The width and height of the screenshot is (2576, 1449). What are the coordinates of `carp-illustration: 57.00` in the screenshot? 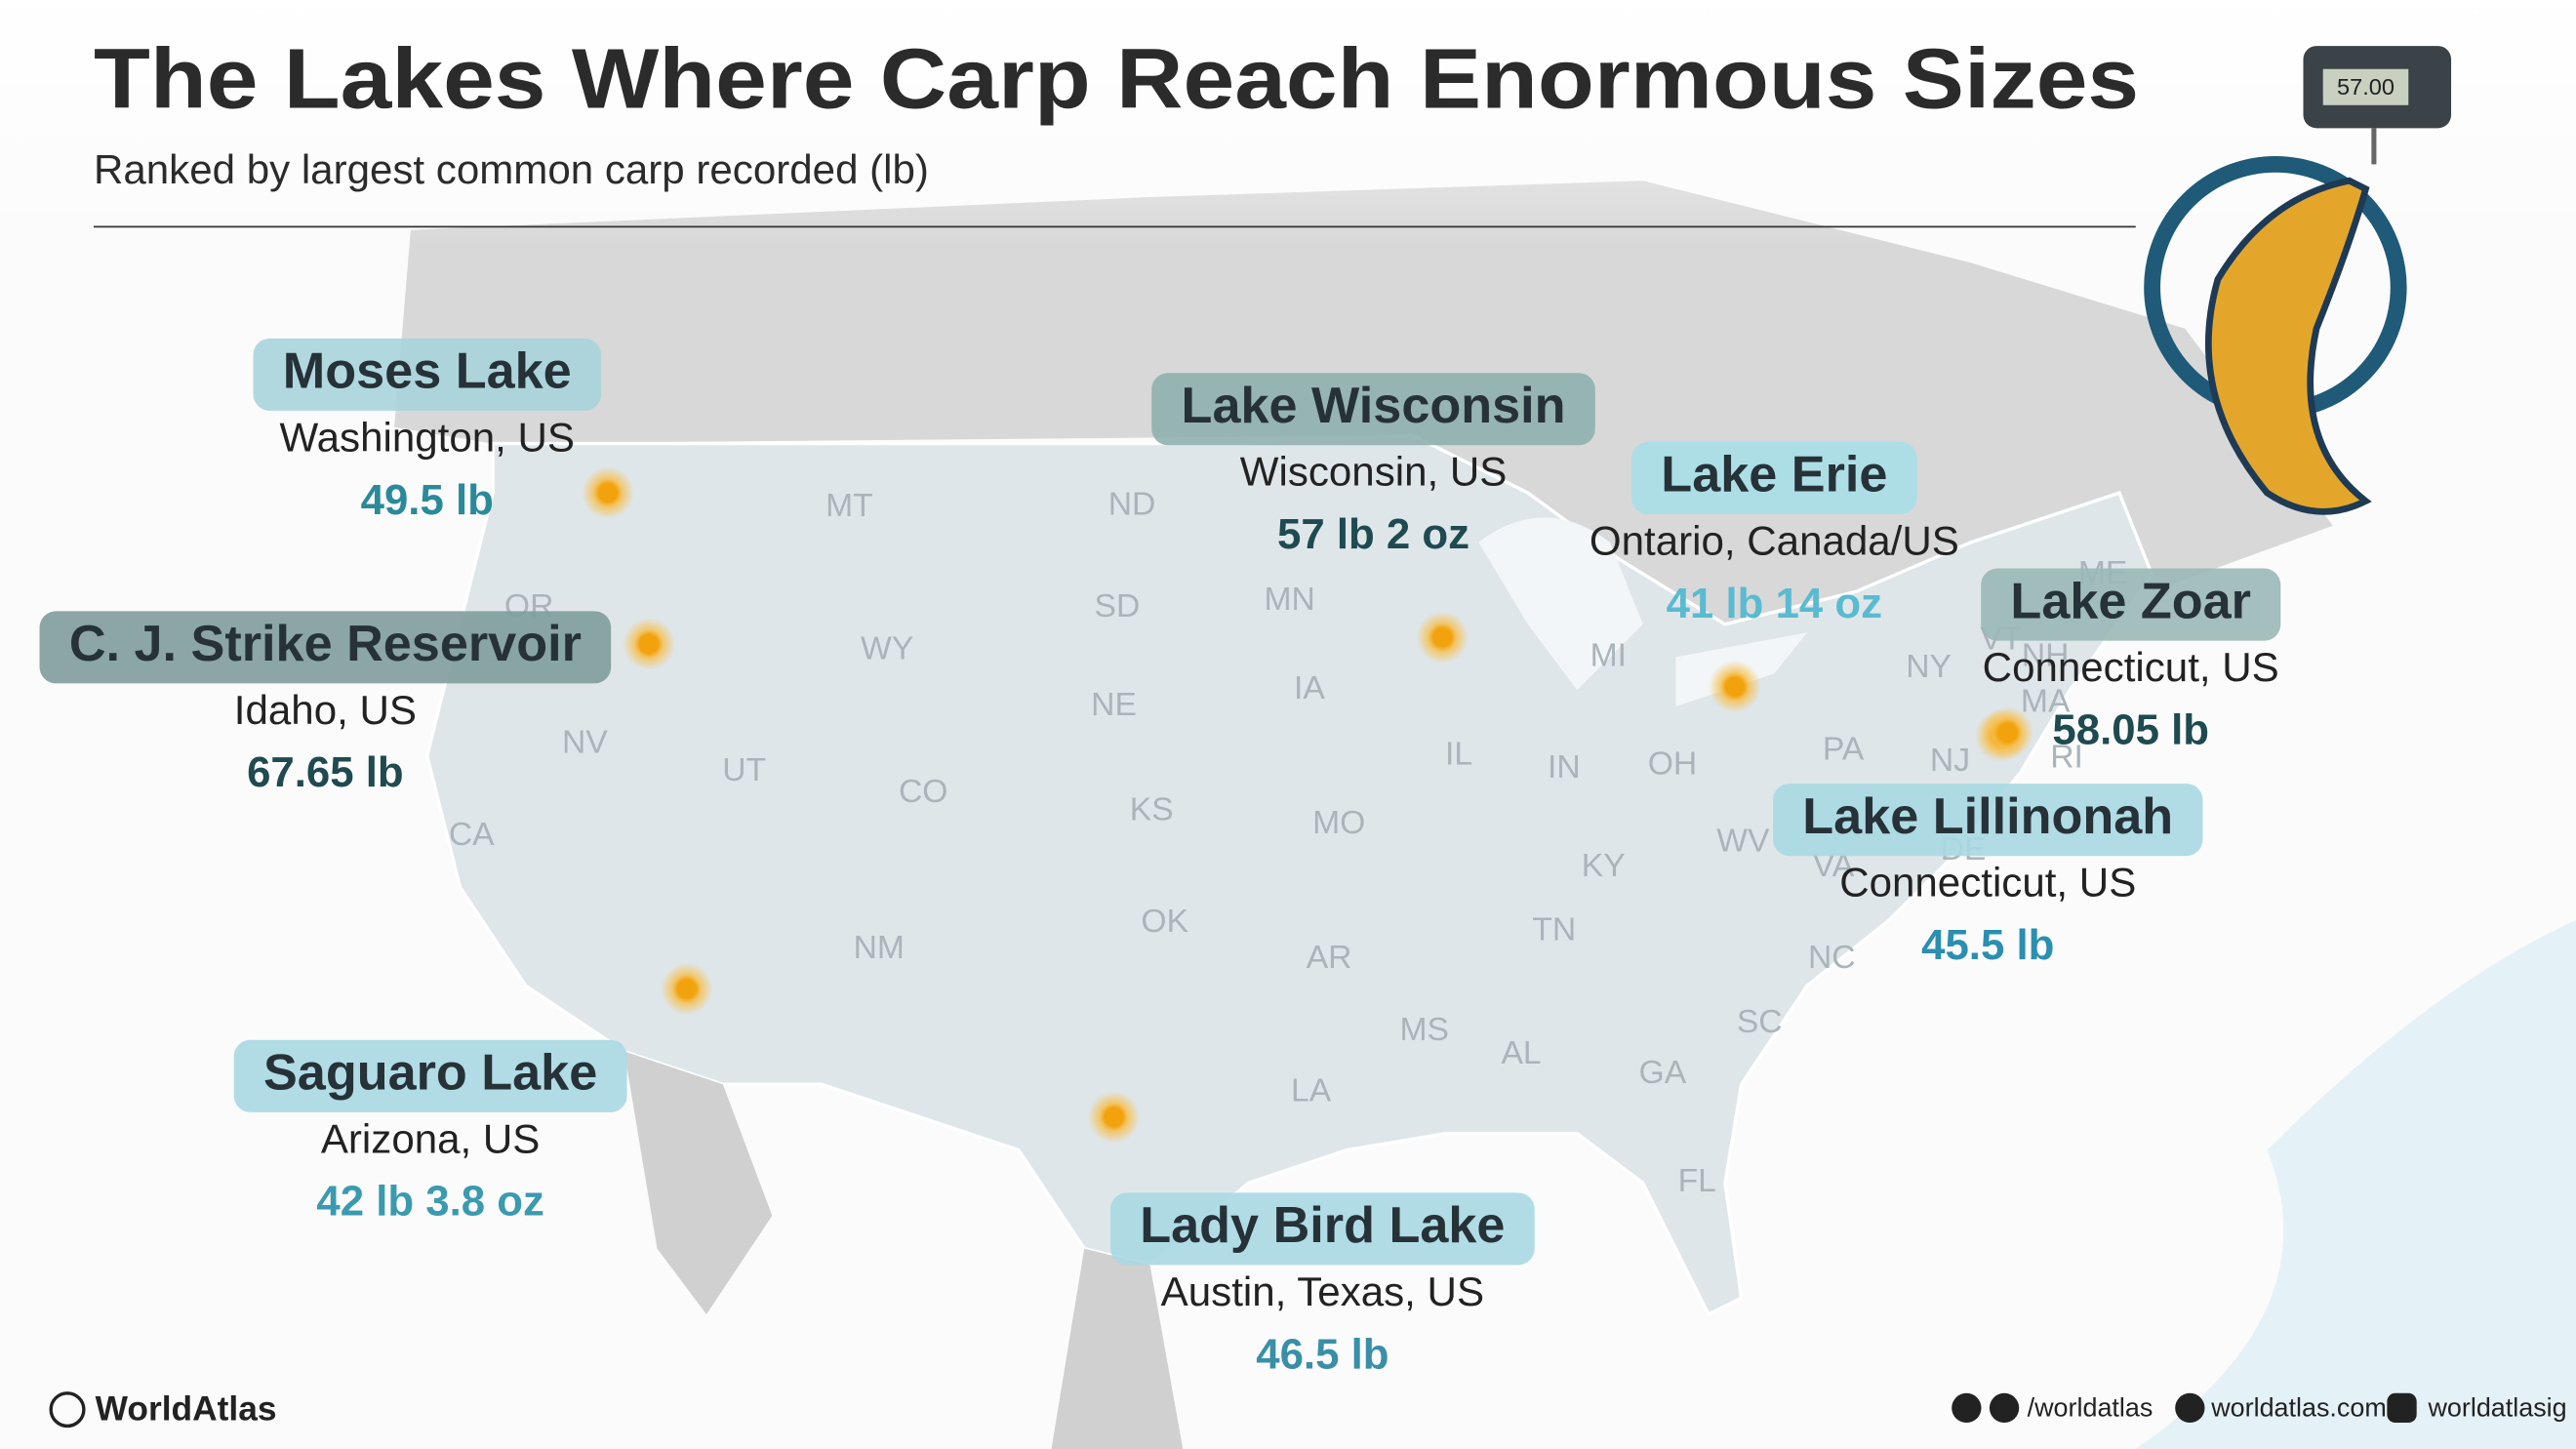 It's located at (2298, 280).